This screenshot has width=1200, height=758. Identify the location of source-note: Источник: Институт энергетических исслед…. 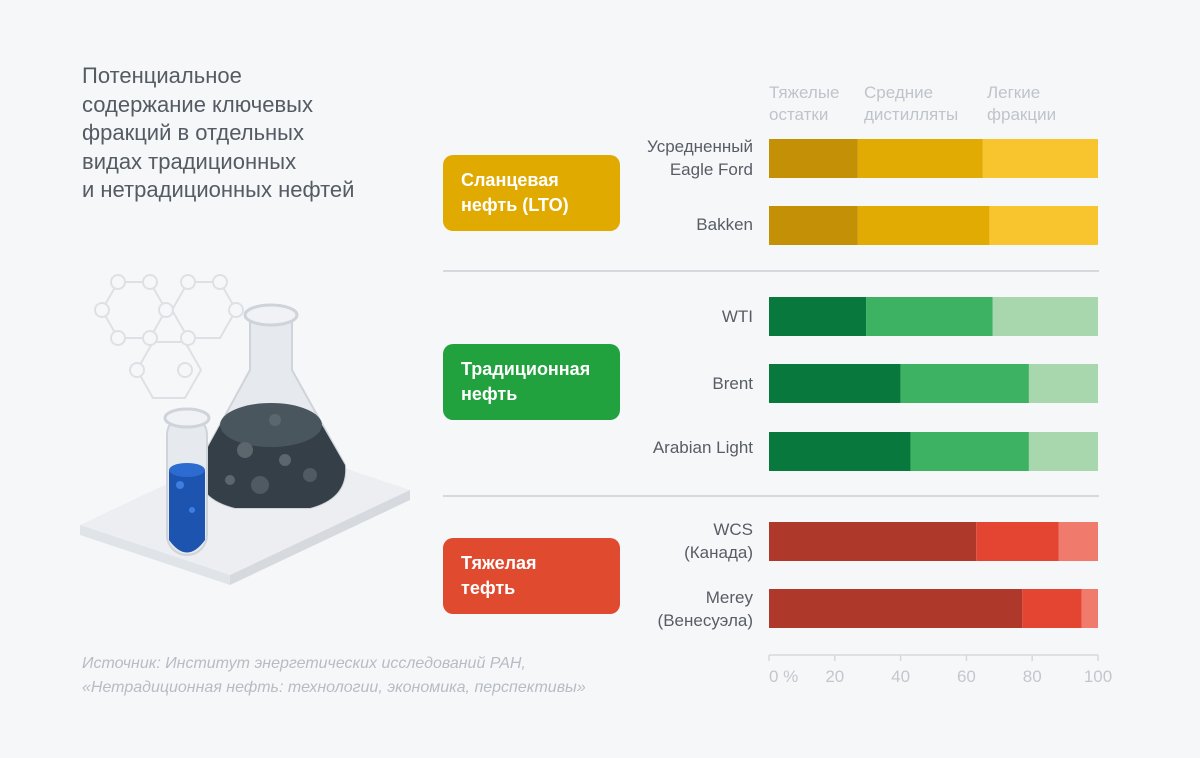
(334, 676).